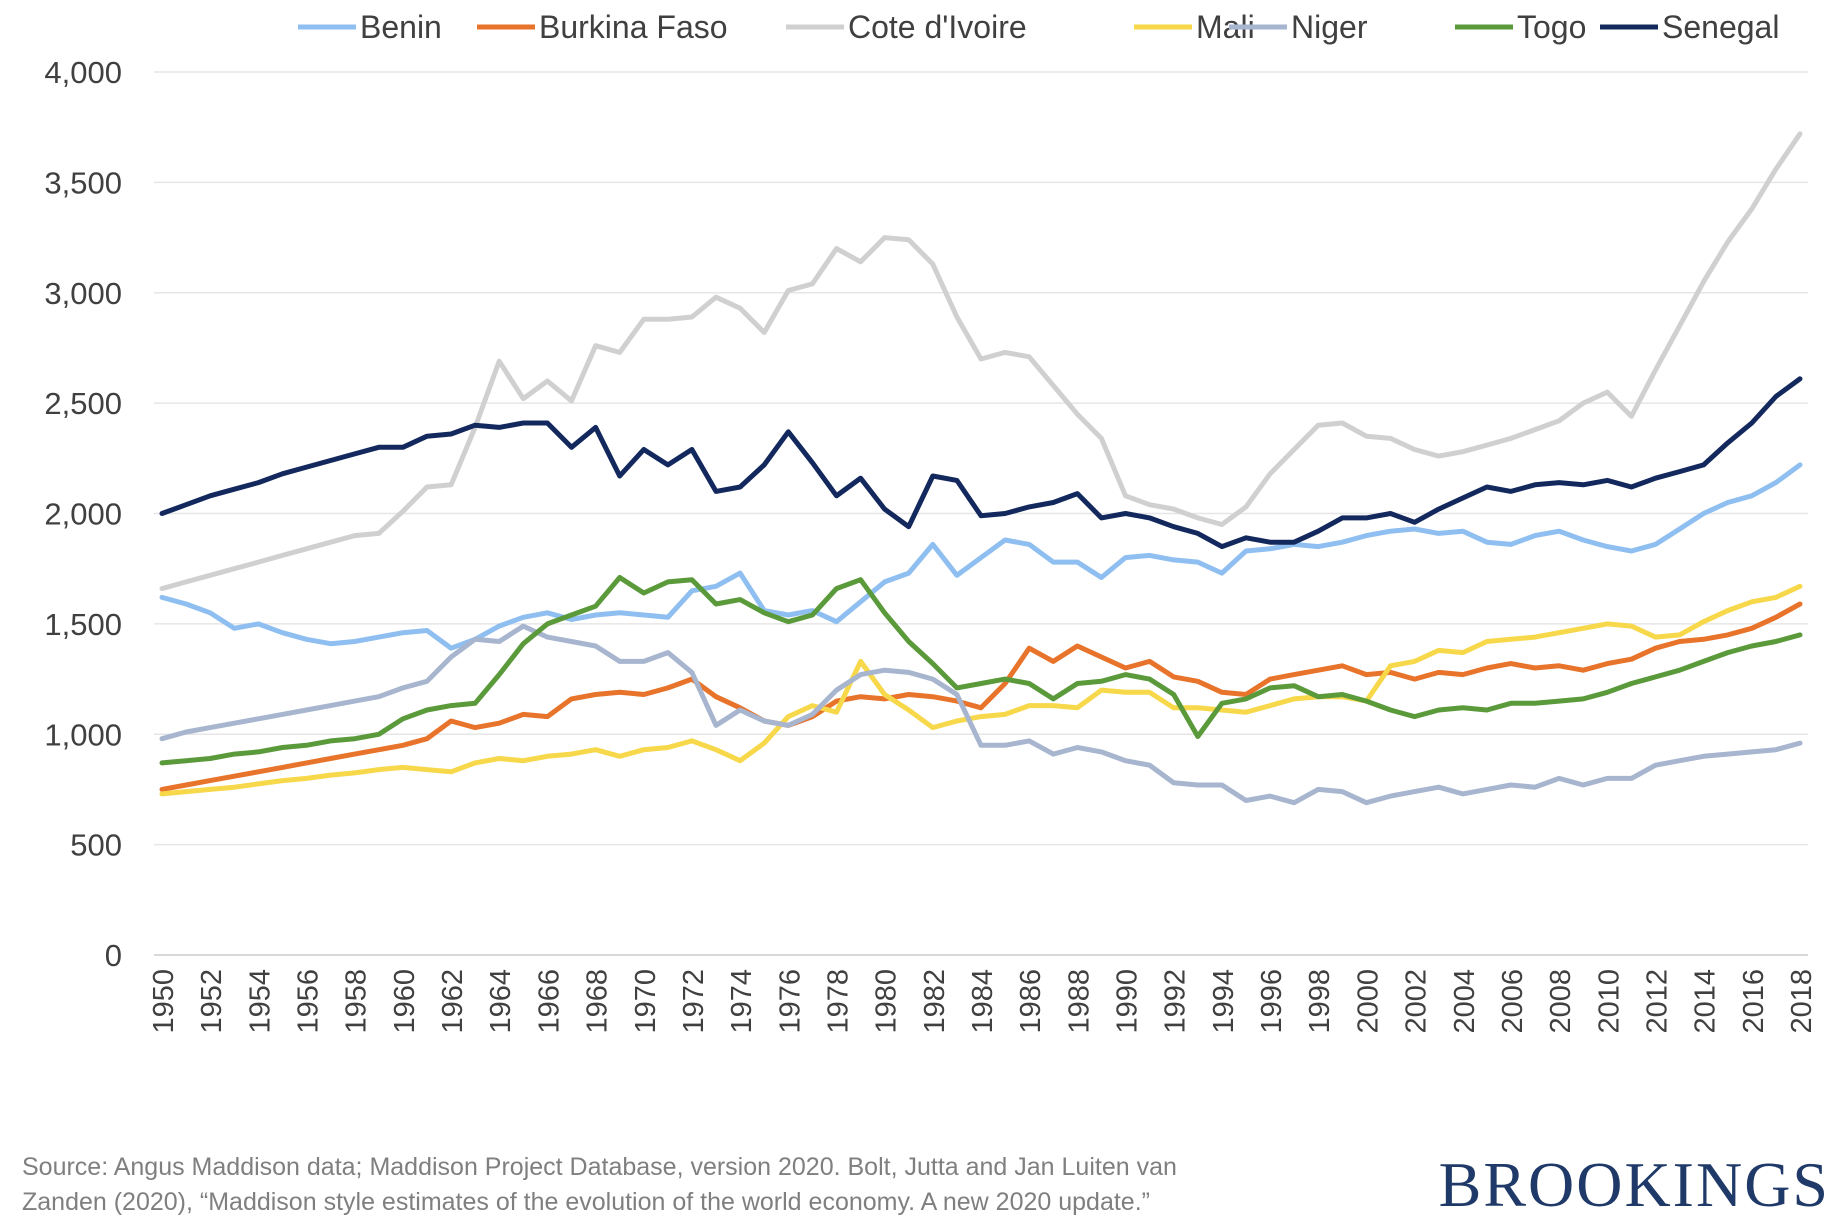  I want to click on legend-label: Burkina Faso, so click(633, 27).